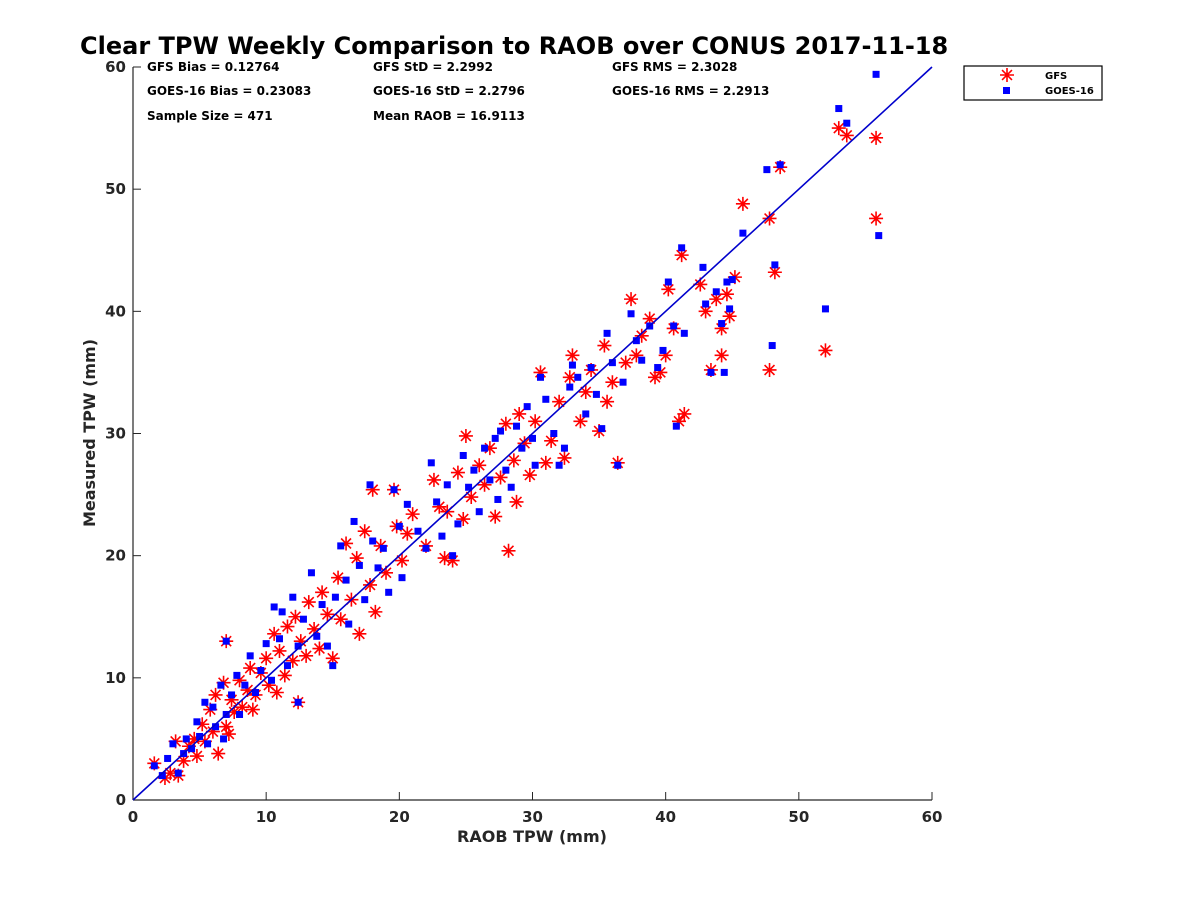 The width and height of the screenshot is (1200, 900). I want to click on y-axis-label: Measured TPW (mm), so click(89, 433).